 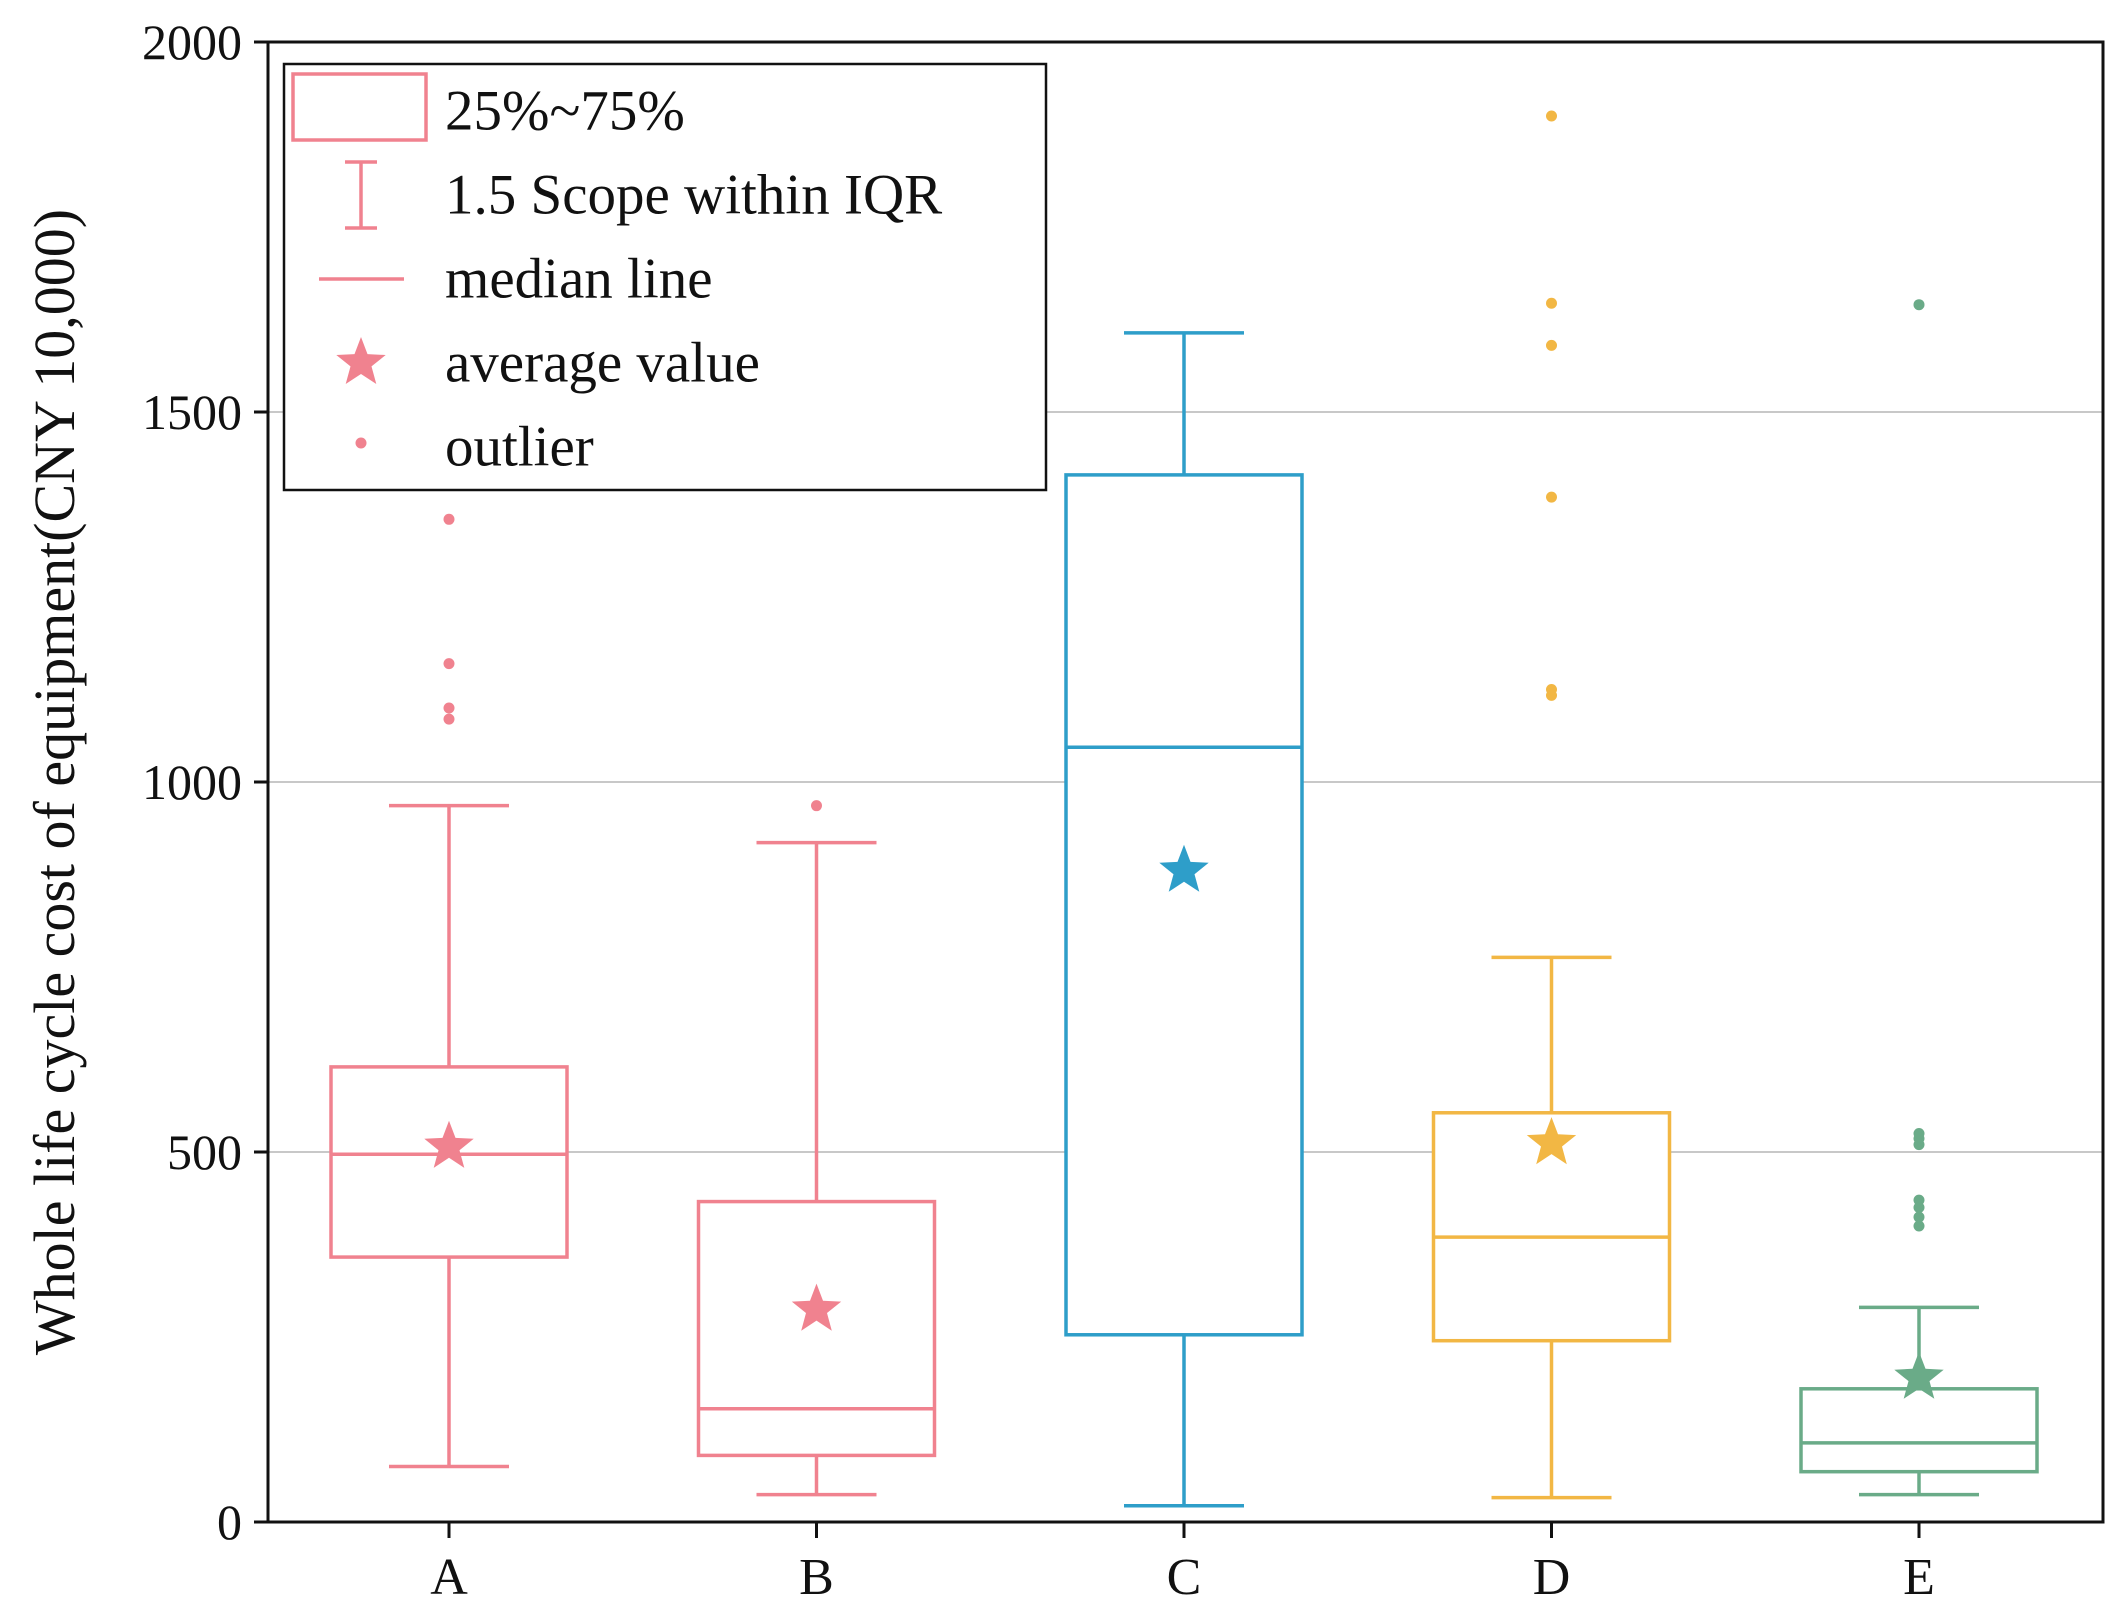 What do you see at coordinates (1552, 1577) in the screenshot?
I see `x-tick-label-D: D` at bounding box center [1552, 1577].